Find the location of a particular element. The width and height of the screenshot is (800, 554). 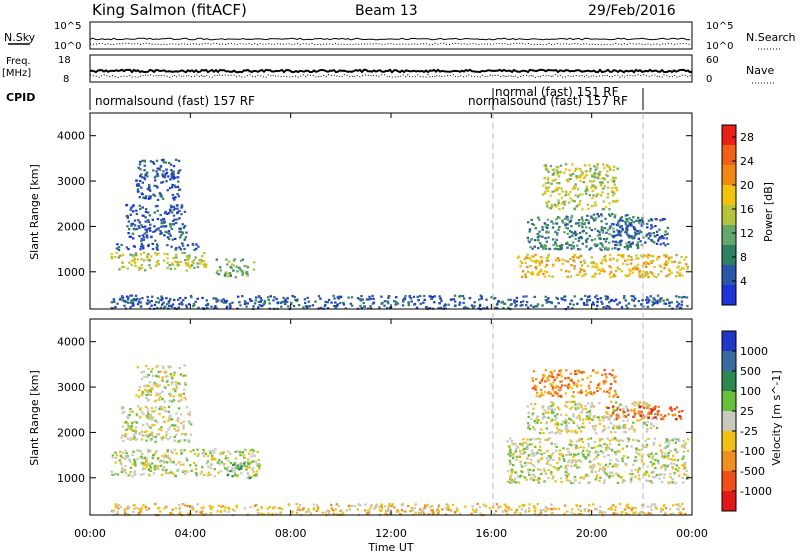

colorbar-tick-label: 20 is located at coordinates (747, 185).